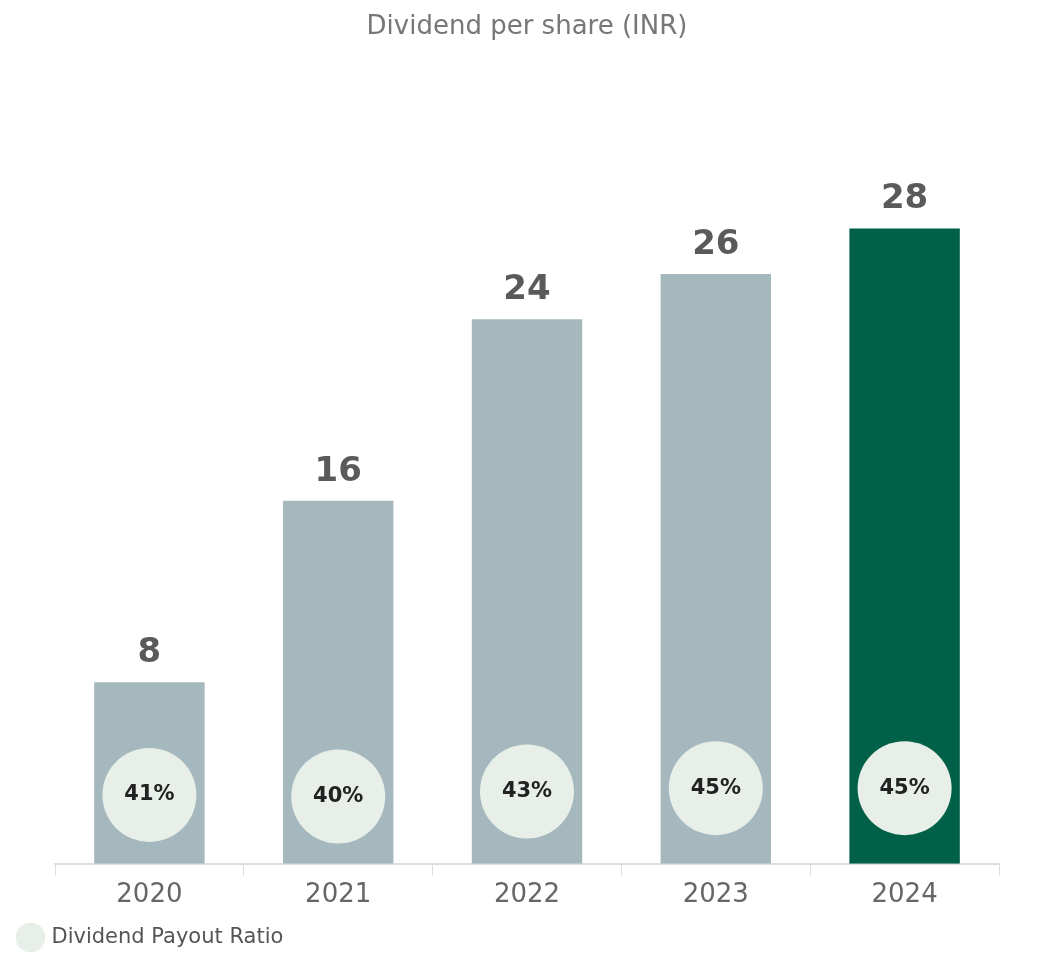 The image size is (1054, 966). Describe the element at coordinates (716, 241) in the screenshot. I see `data-label: 26` at that location.